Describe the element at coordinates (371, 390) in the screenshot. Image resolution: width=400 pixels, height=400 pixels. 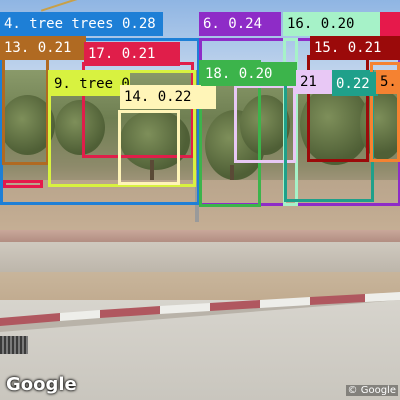
I see `copyright-credit: © Google` at that location.